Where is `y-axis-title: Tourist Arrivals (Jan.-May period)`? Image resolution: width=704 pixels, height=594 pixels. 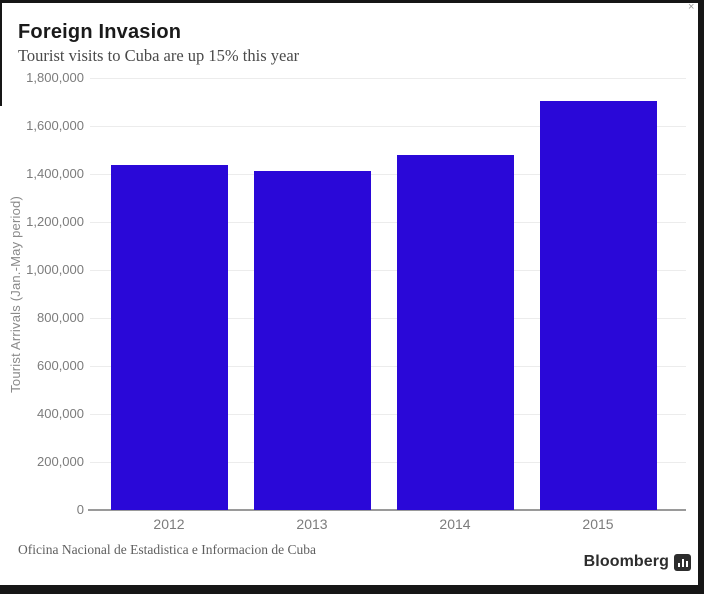
y-axis-title: Tourist Arrivals (Jan.-May period) is located at coordinates (15, 294).